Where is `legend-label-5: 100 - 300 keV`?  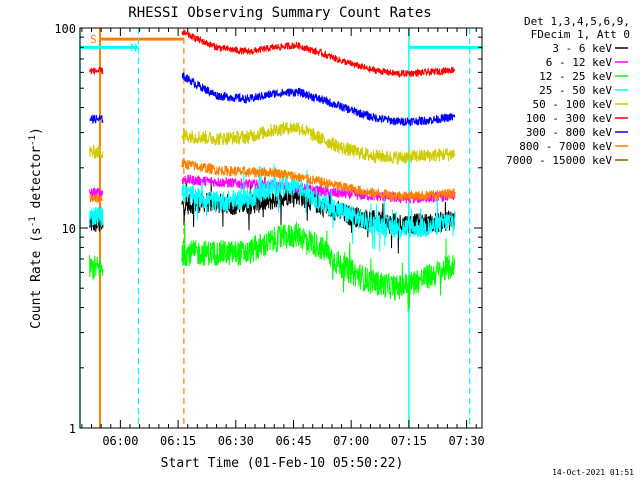 legend-label-5: 100 - 300 keV is located at coordinates (569, 118).